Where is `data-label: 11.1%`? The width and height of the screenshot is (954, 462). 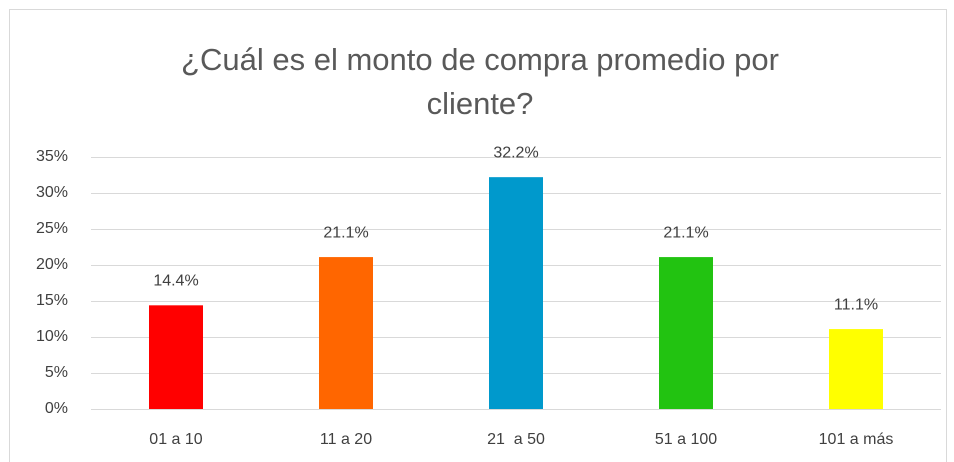
data-label: 11.1% is located at coordinates (856, 304).